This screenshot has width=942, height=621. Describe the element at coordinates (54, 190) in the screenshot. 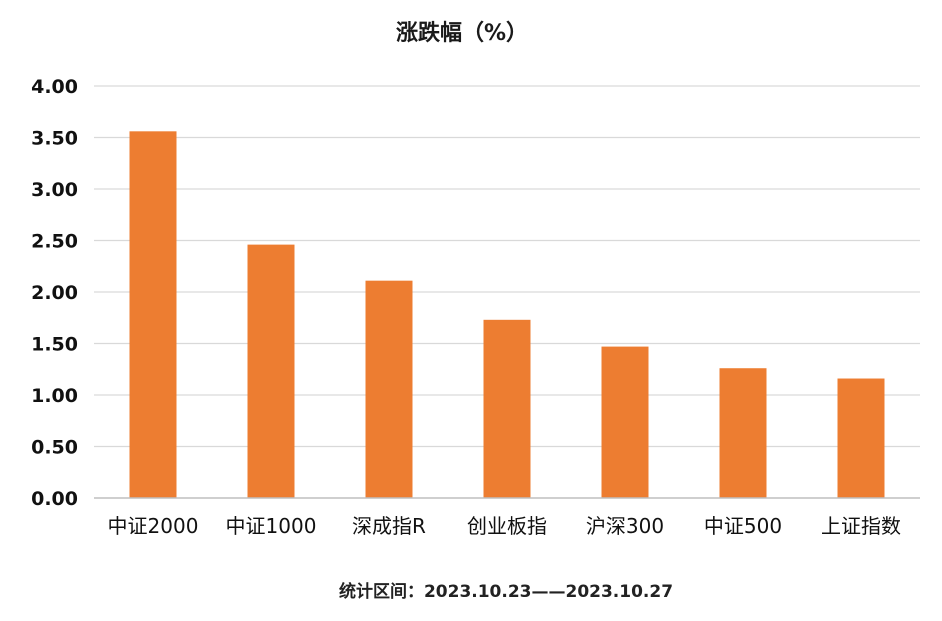

I see `y-tick-label: 3.00` at that location.